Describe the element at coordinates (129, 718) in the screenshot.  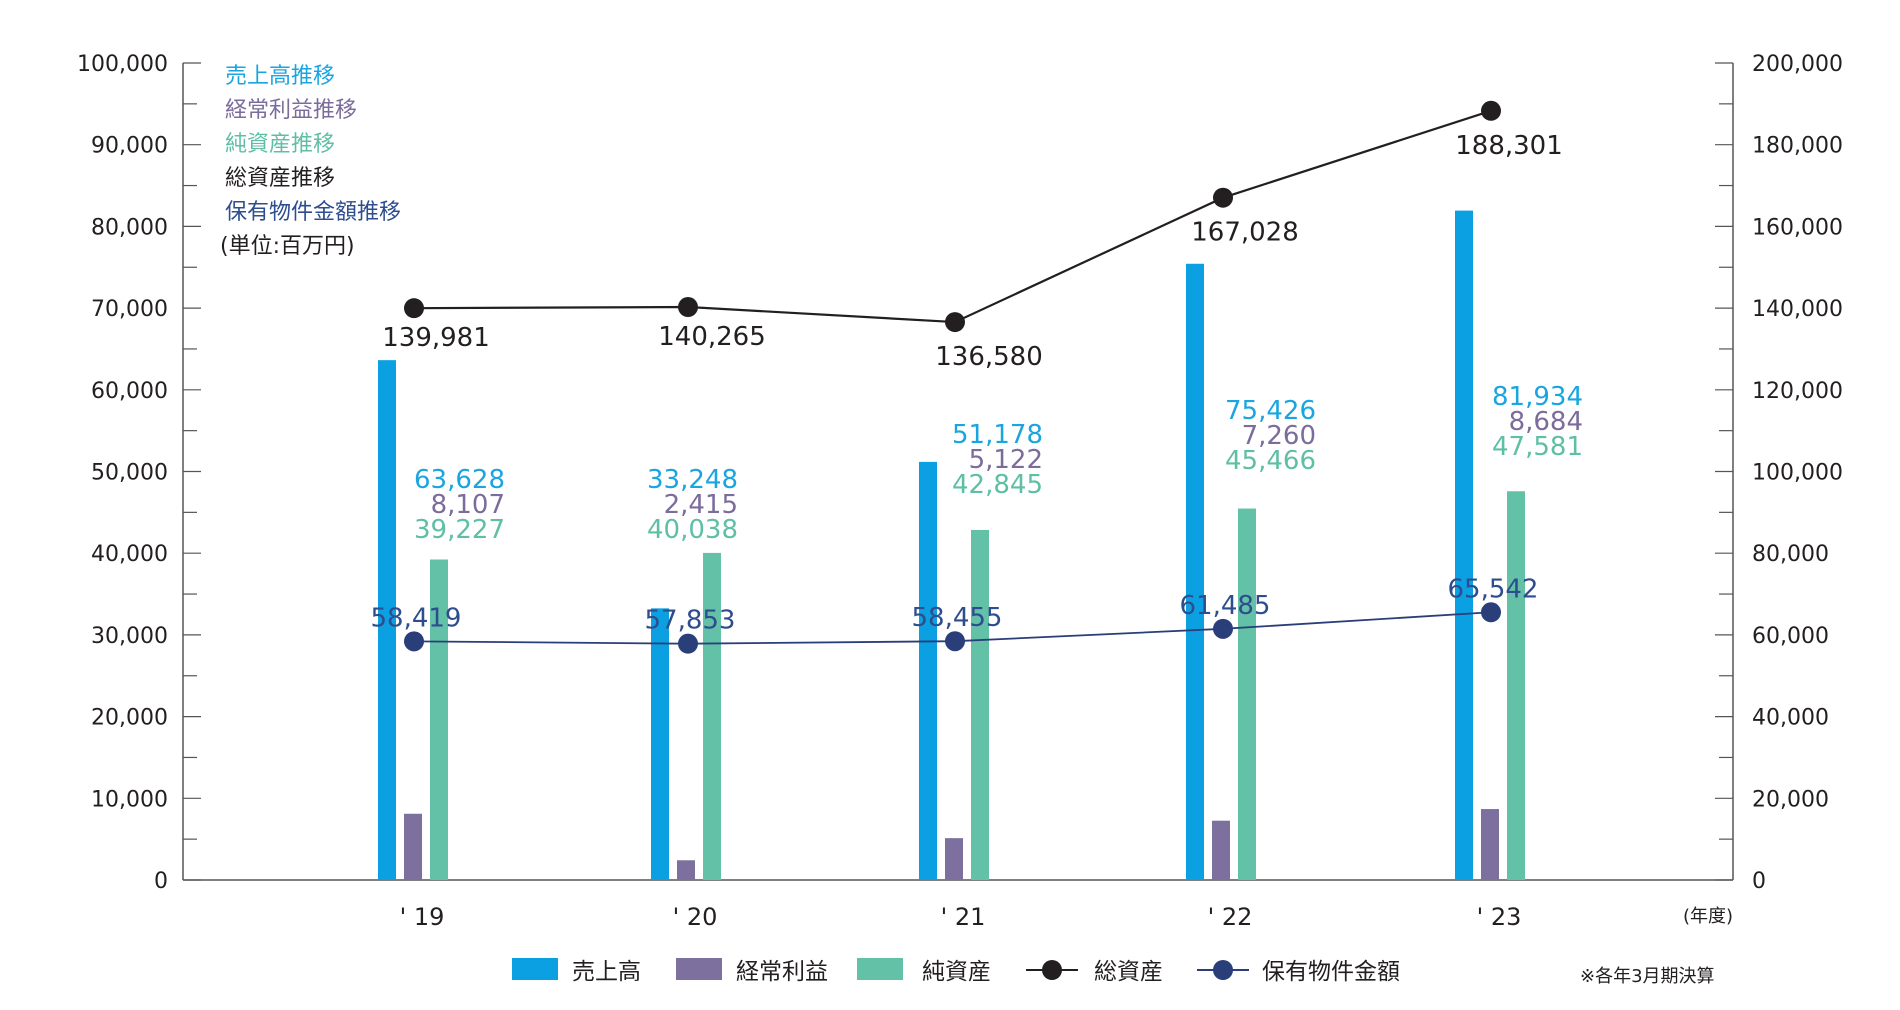
I see `y-tick-label-left: 20,000` at that location.